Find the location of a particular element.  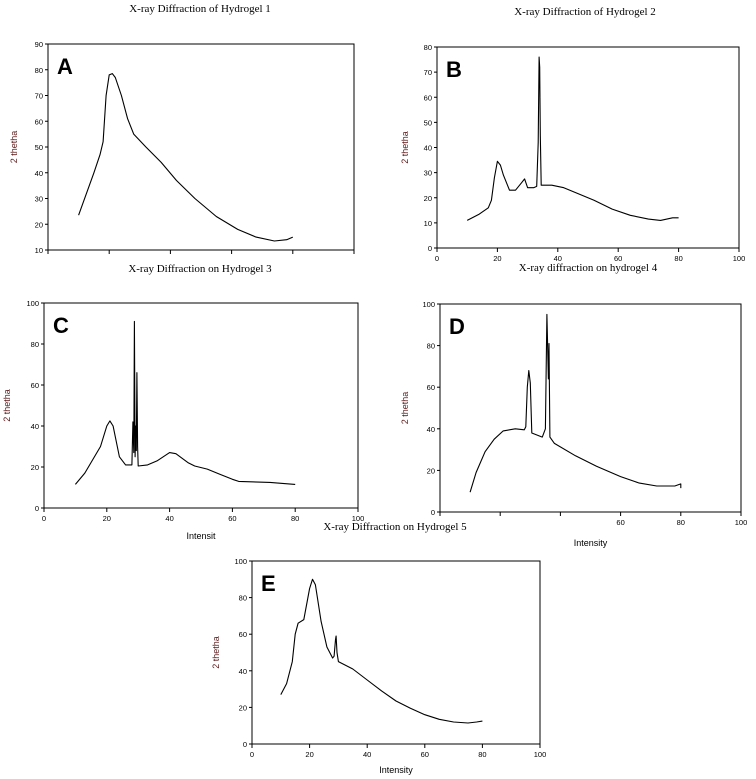

x-axis-label: Intensit is located at coordinates (201, 536).